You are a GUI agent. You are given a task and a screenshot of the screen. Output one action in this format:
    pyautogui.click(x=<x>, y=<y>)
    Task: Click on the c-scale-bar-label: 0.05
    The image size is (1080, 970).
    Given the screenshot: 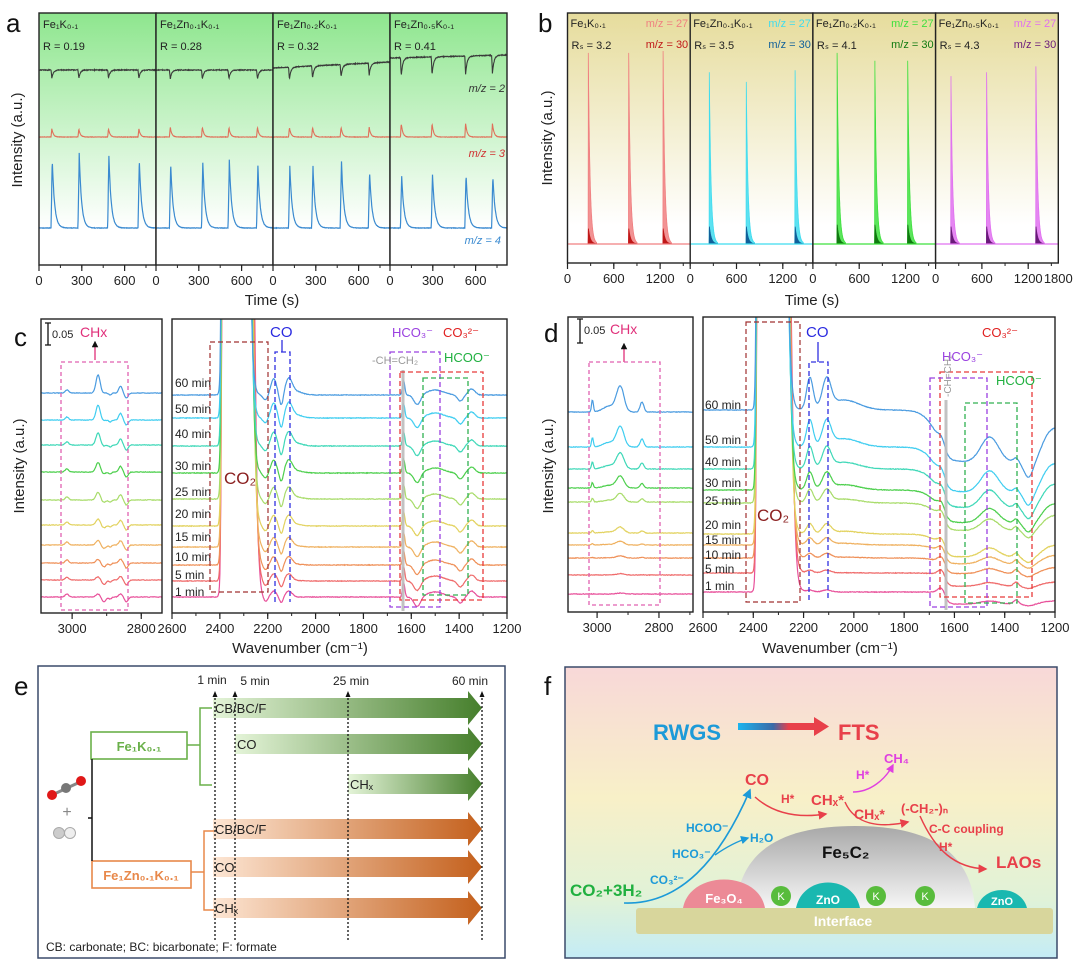 What is the action you would take?
    pyautogui.click(x=62, y=335)
    